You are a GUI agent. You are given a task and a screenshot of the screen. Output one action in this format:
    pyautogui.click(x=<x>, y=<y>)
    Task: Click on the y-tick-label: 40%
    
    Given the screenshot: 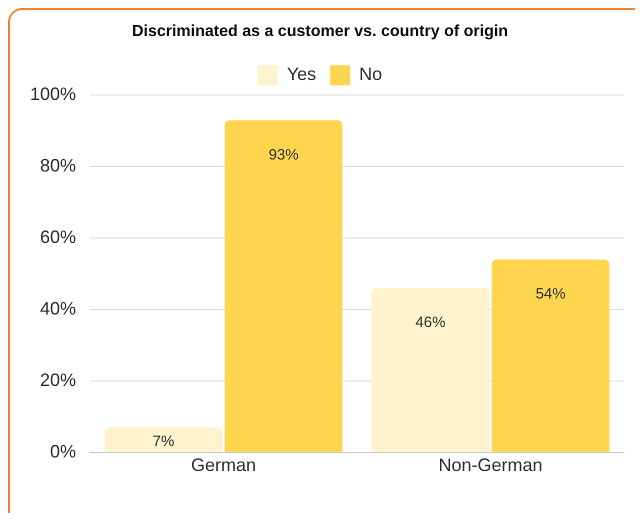 What is the action you would take?
    pyautogui.click(x=58, y=308)
    